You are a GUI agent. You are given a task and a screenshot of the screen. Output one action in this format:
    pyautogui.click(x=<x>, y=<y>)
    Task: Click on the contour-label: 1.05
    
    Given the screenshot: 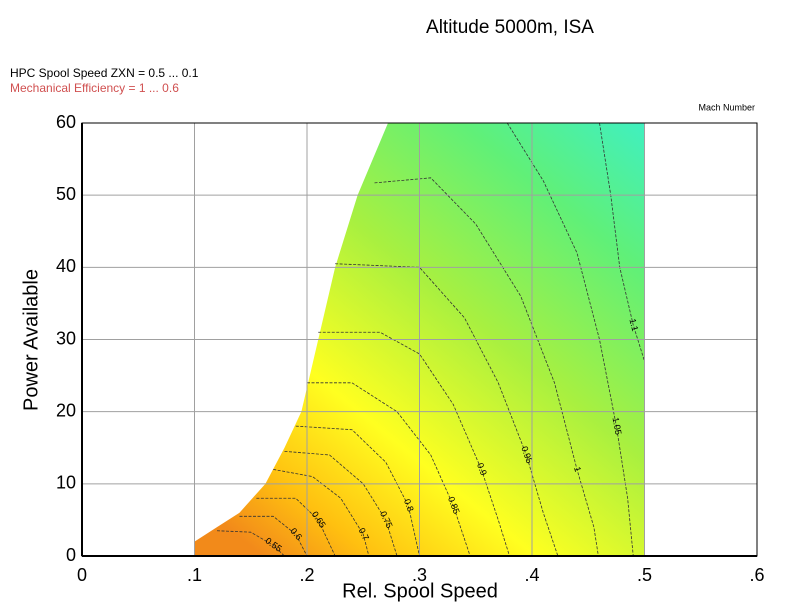 What is the action you would take?
    pyautogui.click(x=617, y=425)
    